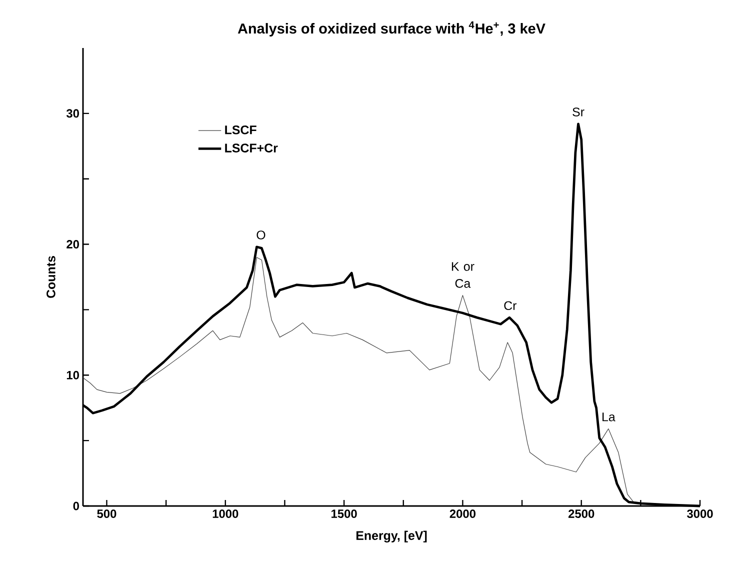 This screenshot has height=585, width=729. What do you see at coordinates (609, 417) in the screenshot?
I see `annotation: La` at bounding box center [609, 417].